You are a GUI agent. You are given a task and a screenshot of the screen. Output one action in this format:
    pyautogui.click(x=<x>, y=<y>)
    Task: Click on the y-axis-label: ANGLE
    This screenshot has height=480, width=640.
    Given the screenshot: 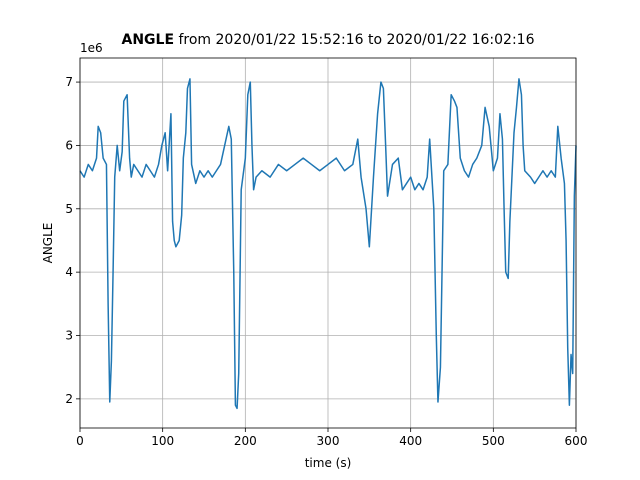 What is the action you would take?
    pyautogui.click(x=48, y=243)
    